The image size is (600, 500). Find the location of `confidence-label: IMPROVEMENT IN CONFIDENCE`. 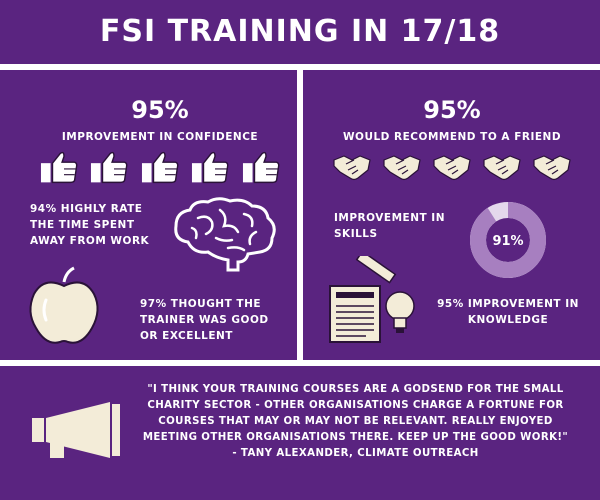

confidence-label: IMPROVEMENT IN CONFIDENCE is located at coordinates (160, 137).